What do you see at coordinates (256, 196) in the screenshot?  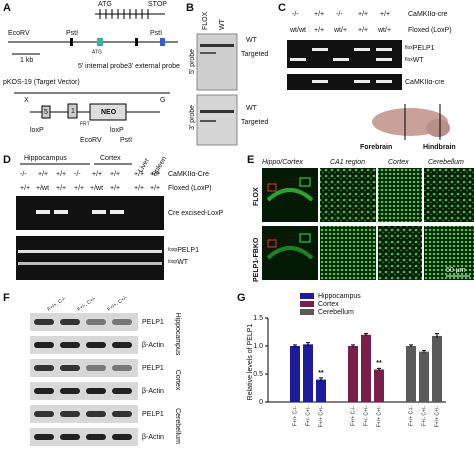 I see `label: FLOX` at bounding box center [256, 196].